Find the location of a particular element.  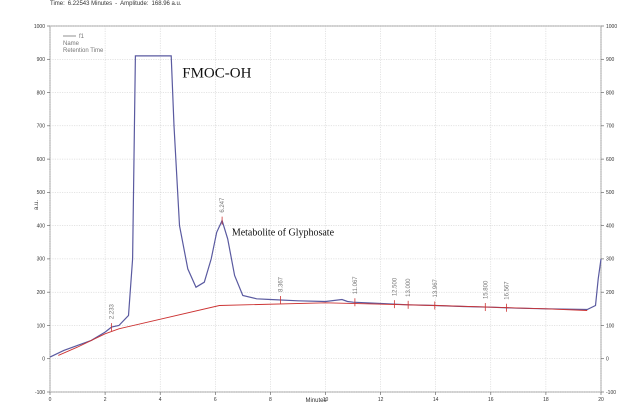

x-tick-label: 14 is located at coordinates (436, 400).